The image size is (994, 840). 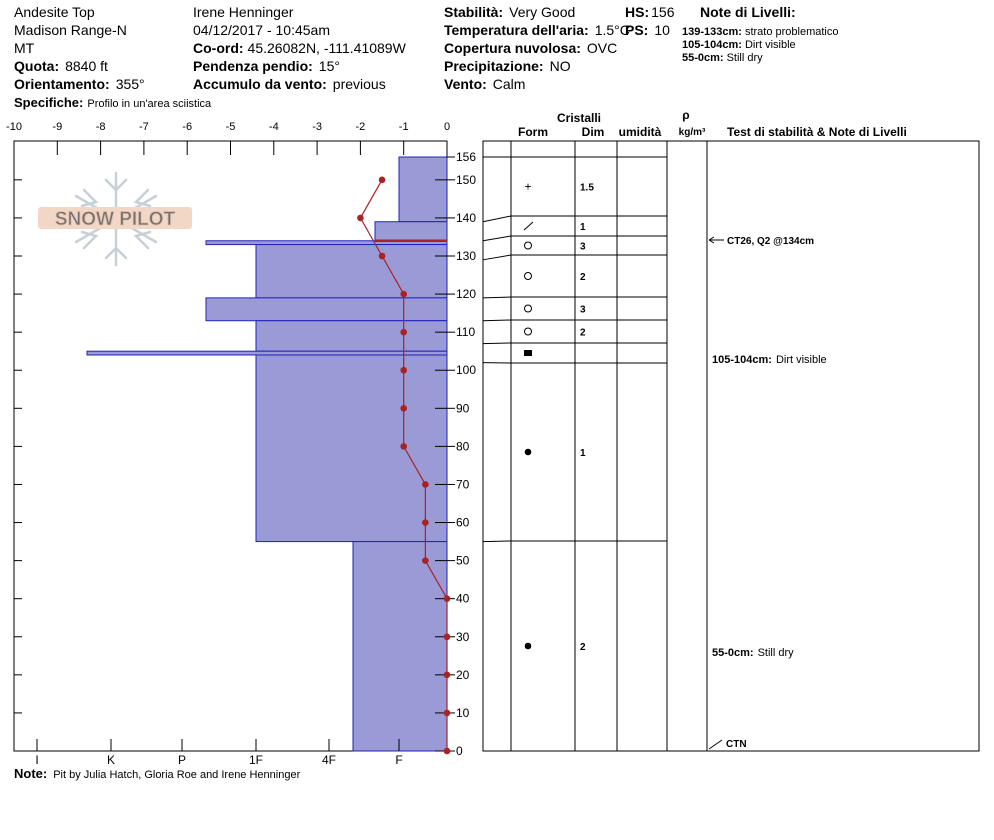 I want to click on vento-label: Vento:, so click(x=465, y=84).